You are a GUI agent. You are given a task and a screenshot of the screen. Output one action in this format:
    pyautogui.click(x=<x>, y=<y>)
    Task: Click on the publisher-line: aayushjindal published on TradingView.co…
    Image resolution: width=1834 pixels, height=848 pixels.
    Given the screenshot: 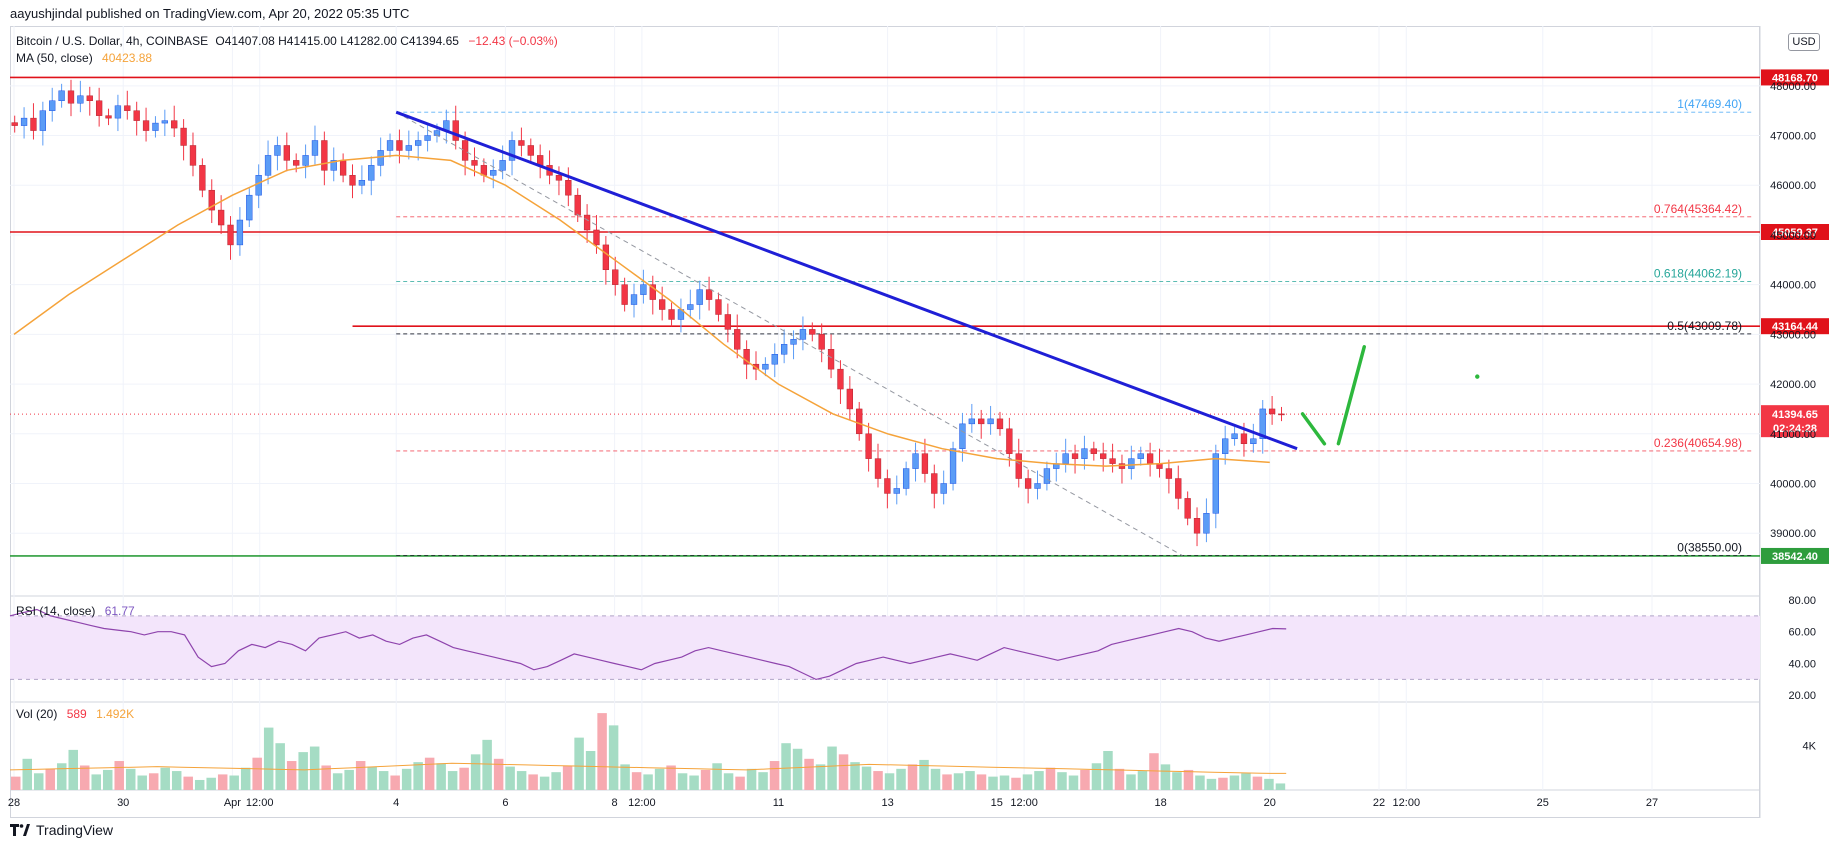 What is the action you would take?
    pyautogui.click(x=210, y=13)
    